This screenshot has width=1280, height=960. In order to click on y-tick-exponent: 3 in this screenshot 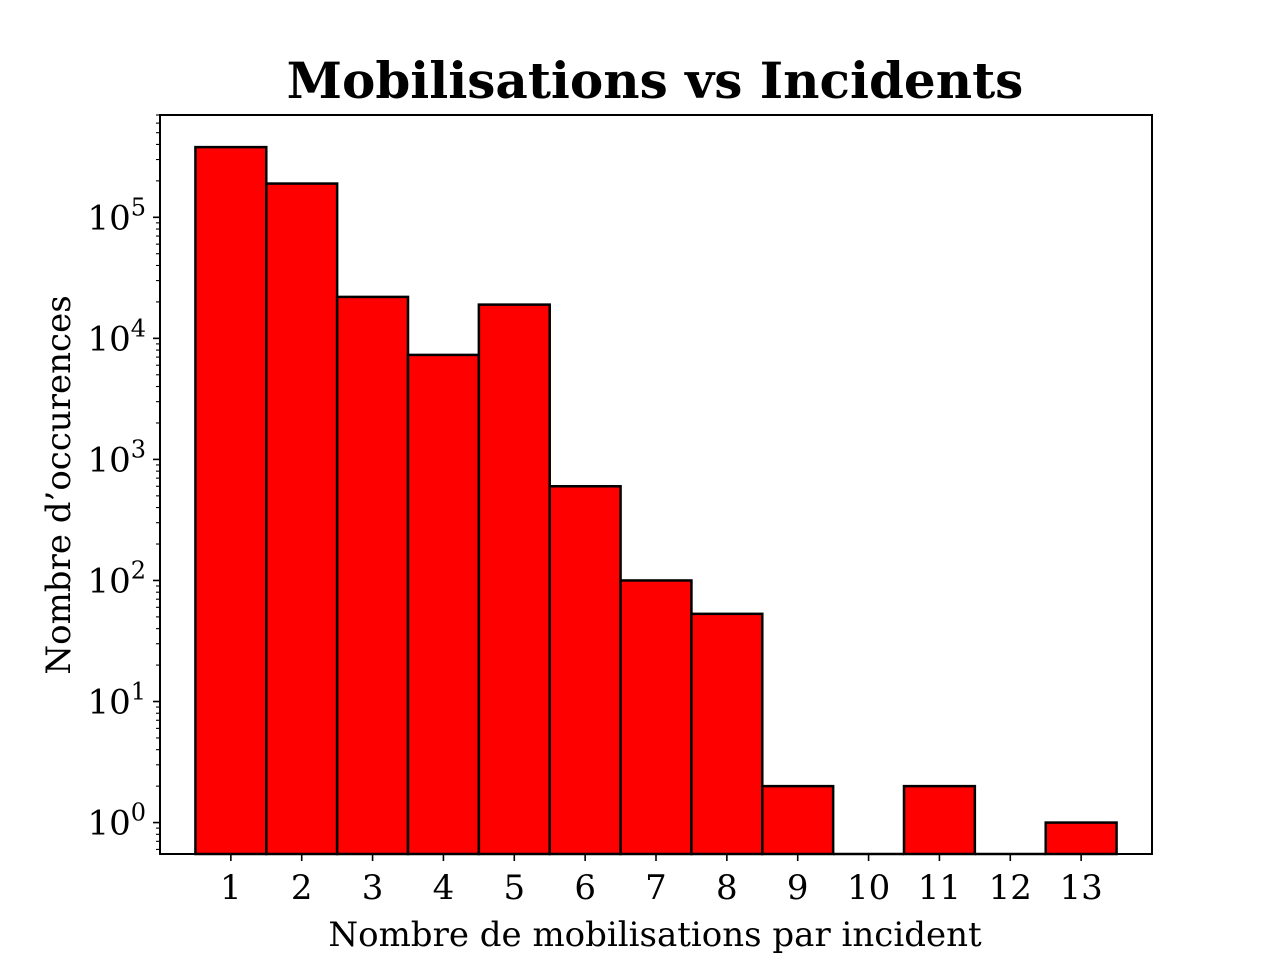, I will do `click(138, 449)`.